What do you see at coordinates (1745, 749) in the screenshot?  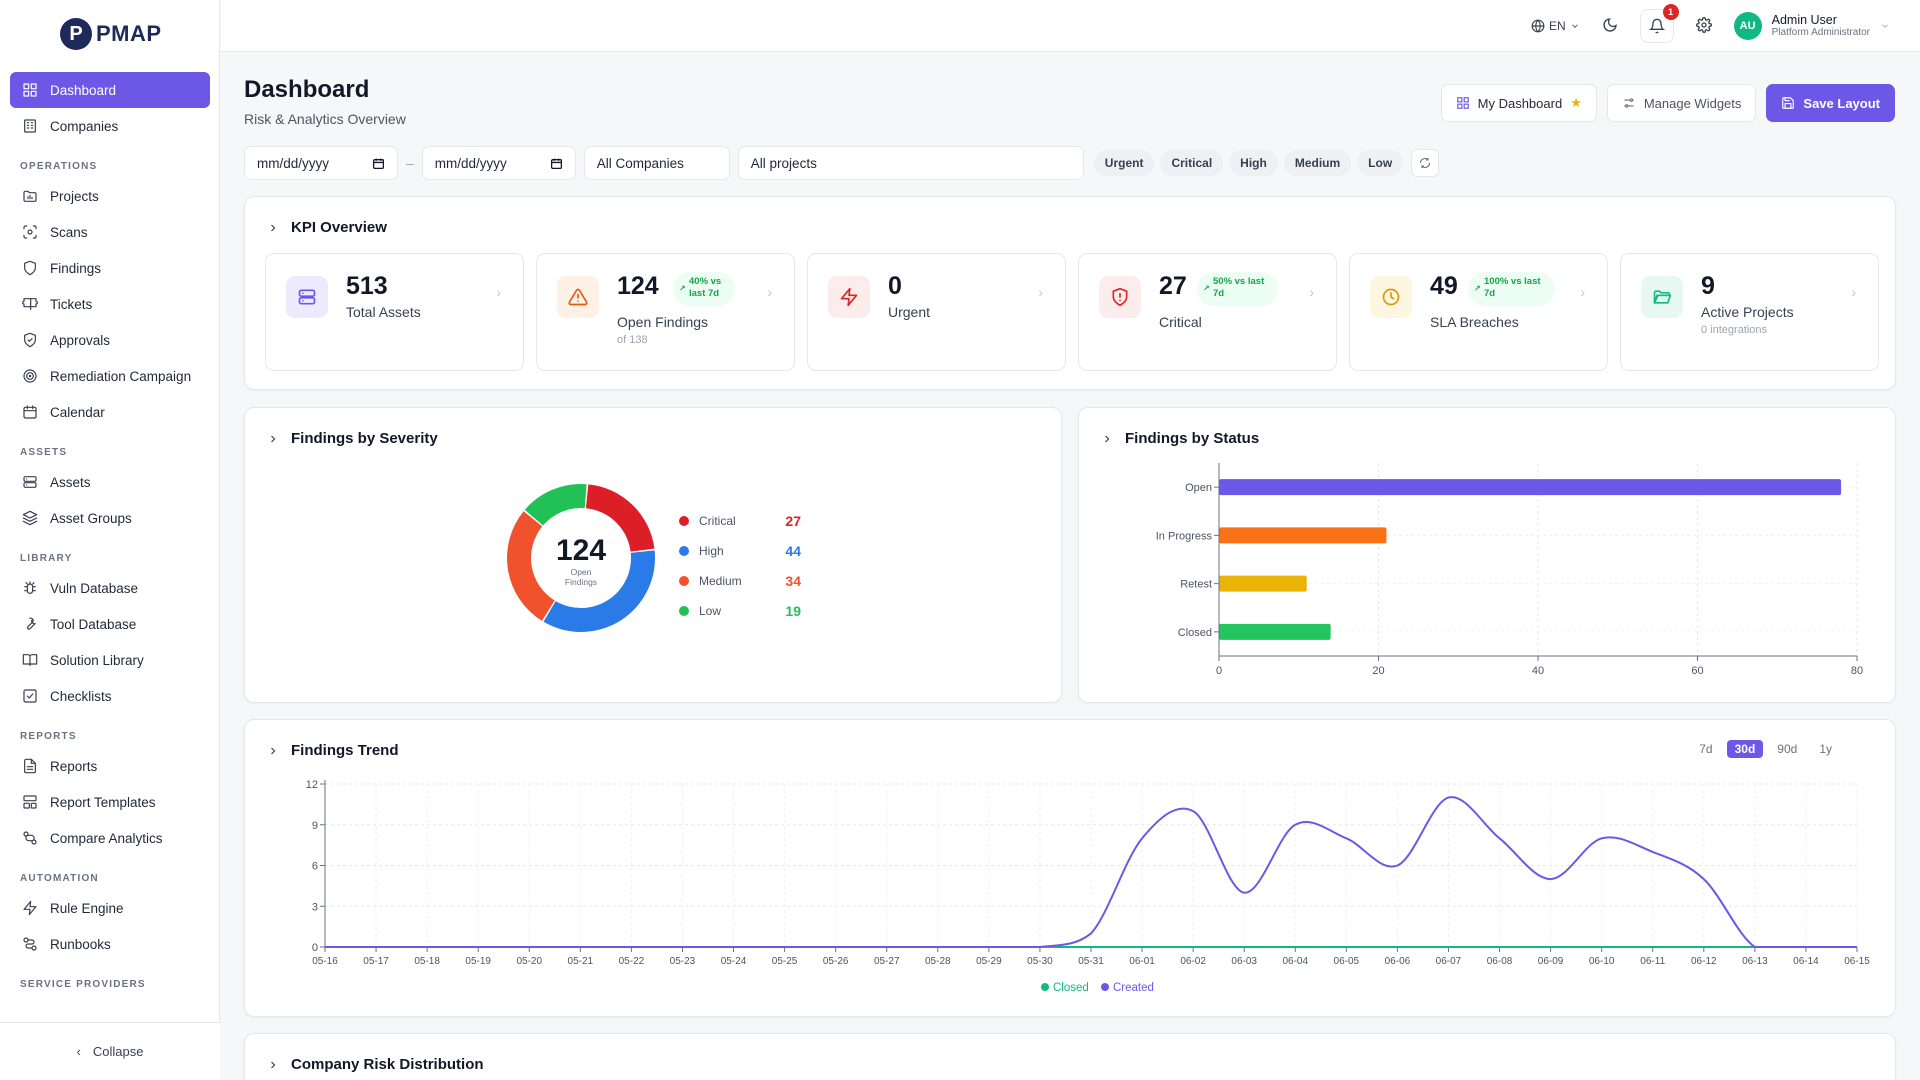 I see `range-30d: 30d` at bounding box center [1745, 749].